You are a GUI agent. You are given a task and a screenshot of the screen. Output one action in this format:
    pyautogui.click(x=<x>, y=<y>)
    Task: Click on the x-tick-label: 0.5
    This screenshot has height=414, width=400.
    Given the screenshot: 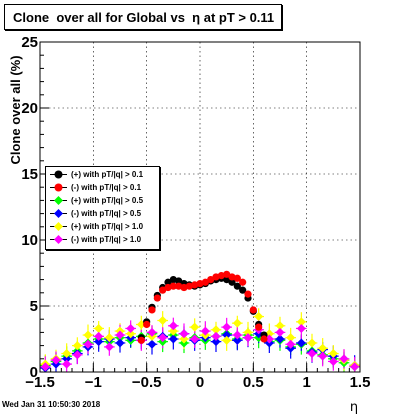 What is the action you would take?
    pyautogui.click(x=253, y=382)
    